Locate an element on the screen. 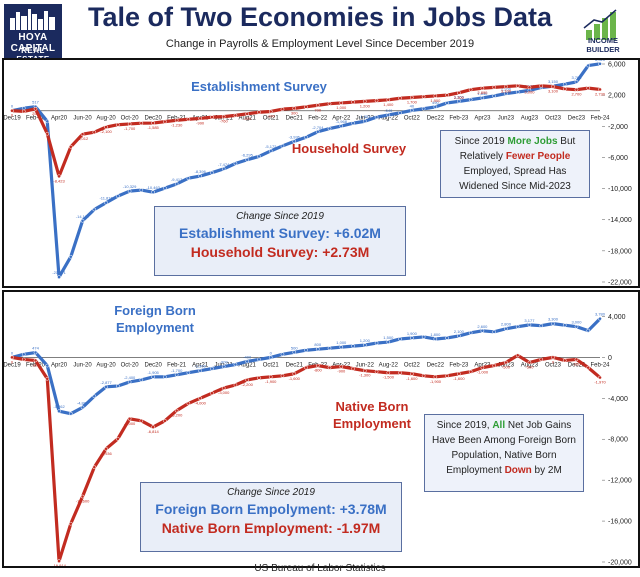 The height and width of the screenshot is (577, 640). data-label: -8,936 is located at coordinates (106, 453).